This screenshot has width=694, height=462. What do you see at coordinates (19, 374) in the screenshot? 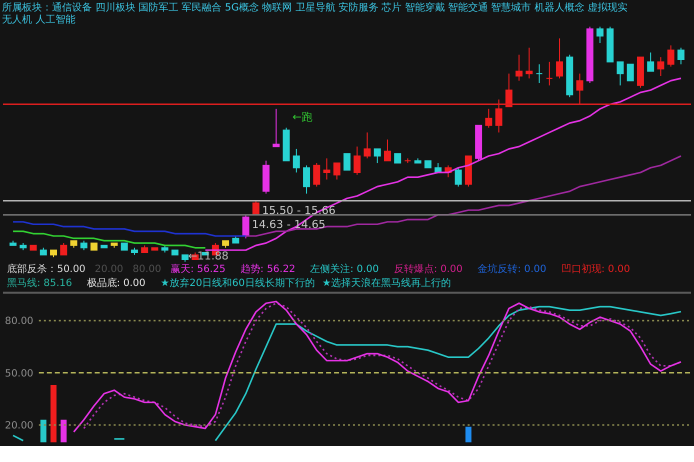
I see `y-tick-label: 50.00` at bounding box center [19, 374].